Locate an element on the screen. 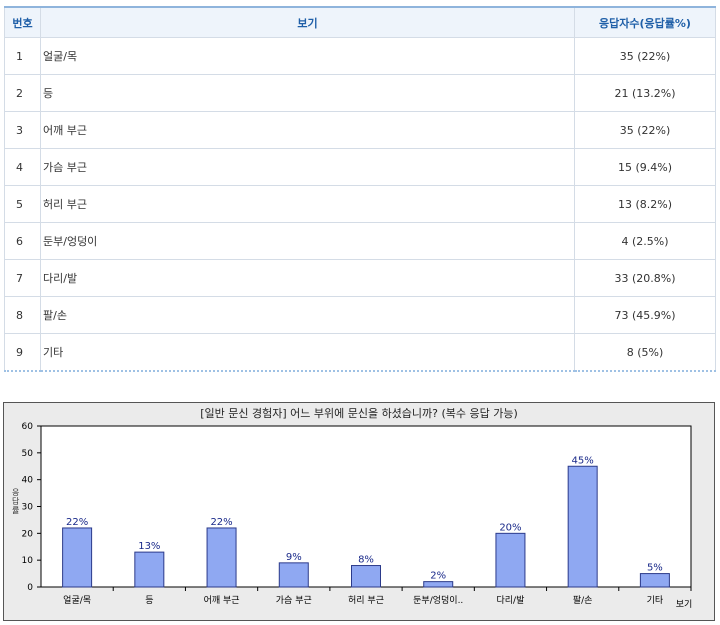 The width and height of the screenshot is (720, 625). data-label: 13% is located at coordinates (149, 546).